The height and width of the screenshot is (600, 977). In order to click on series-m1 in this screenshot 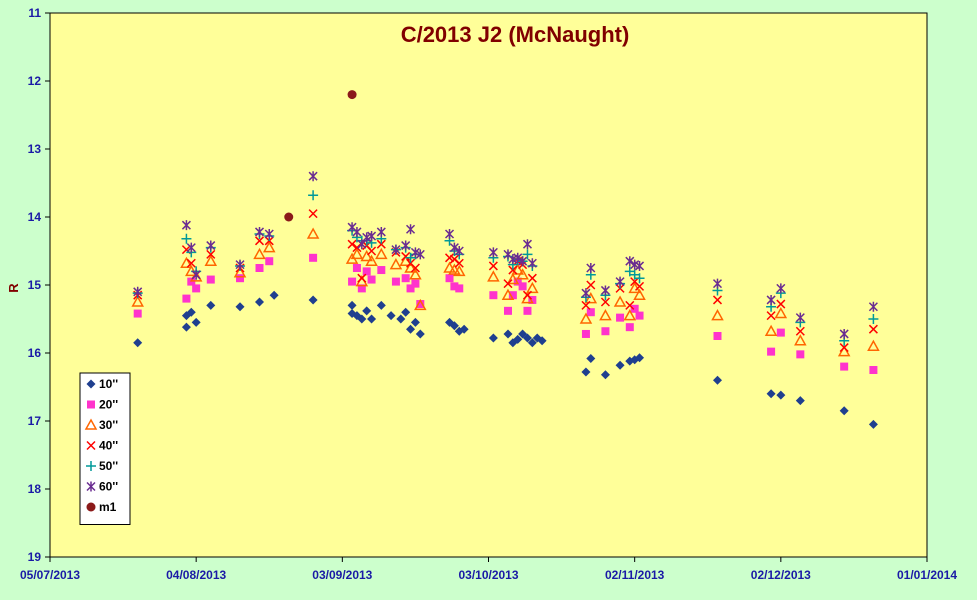, I will do `click(320, 156)`.